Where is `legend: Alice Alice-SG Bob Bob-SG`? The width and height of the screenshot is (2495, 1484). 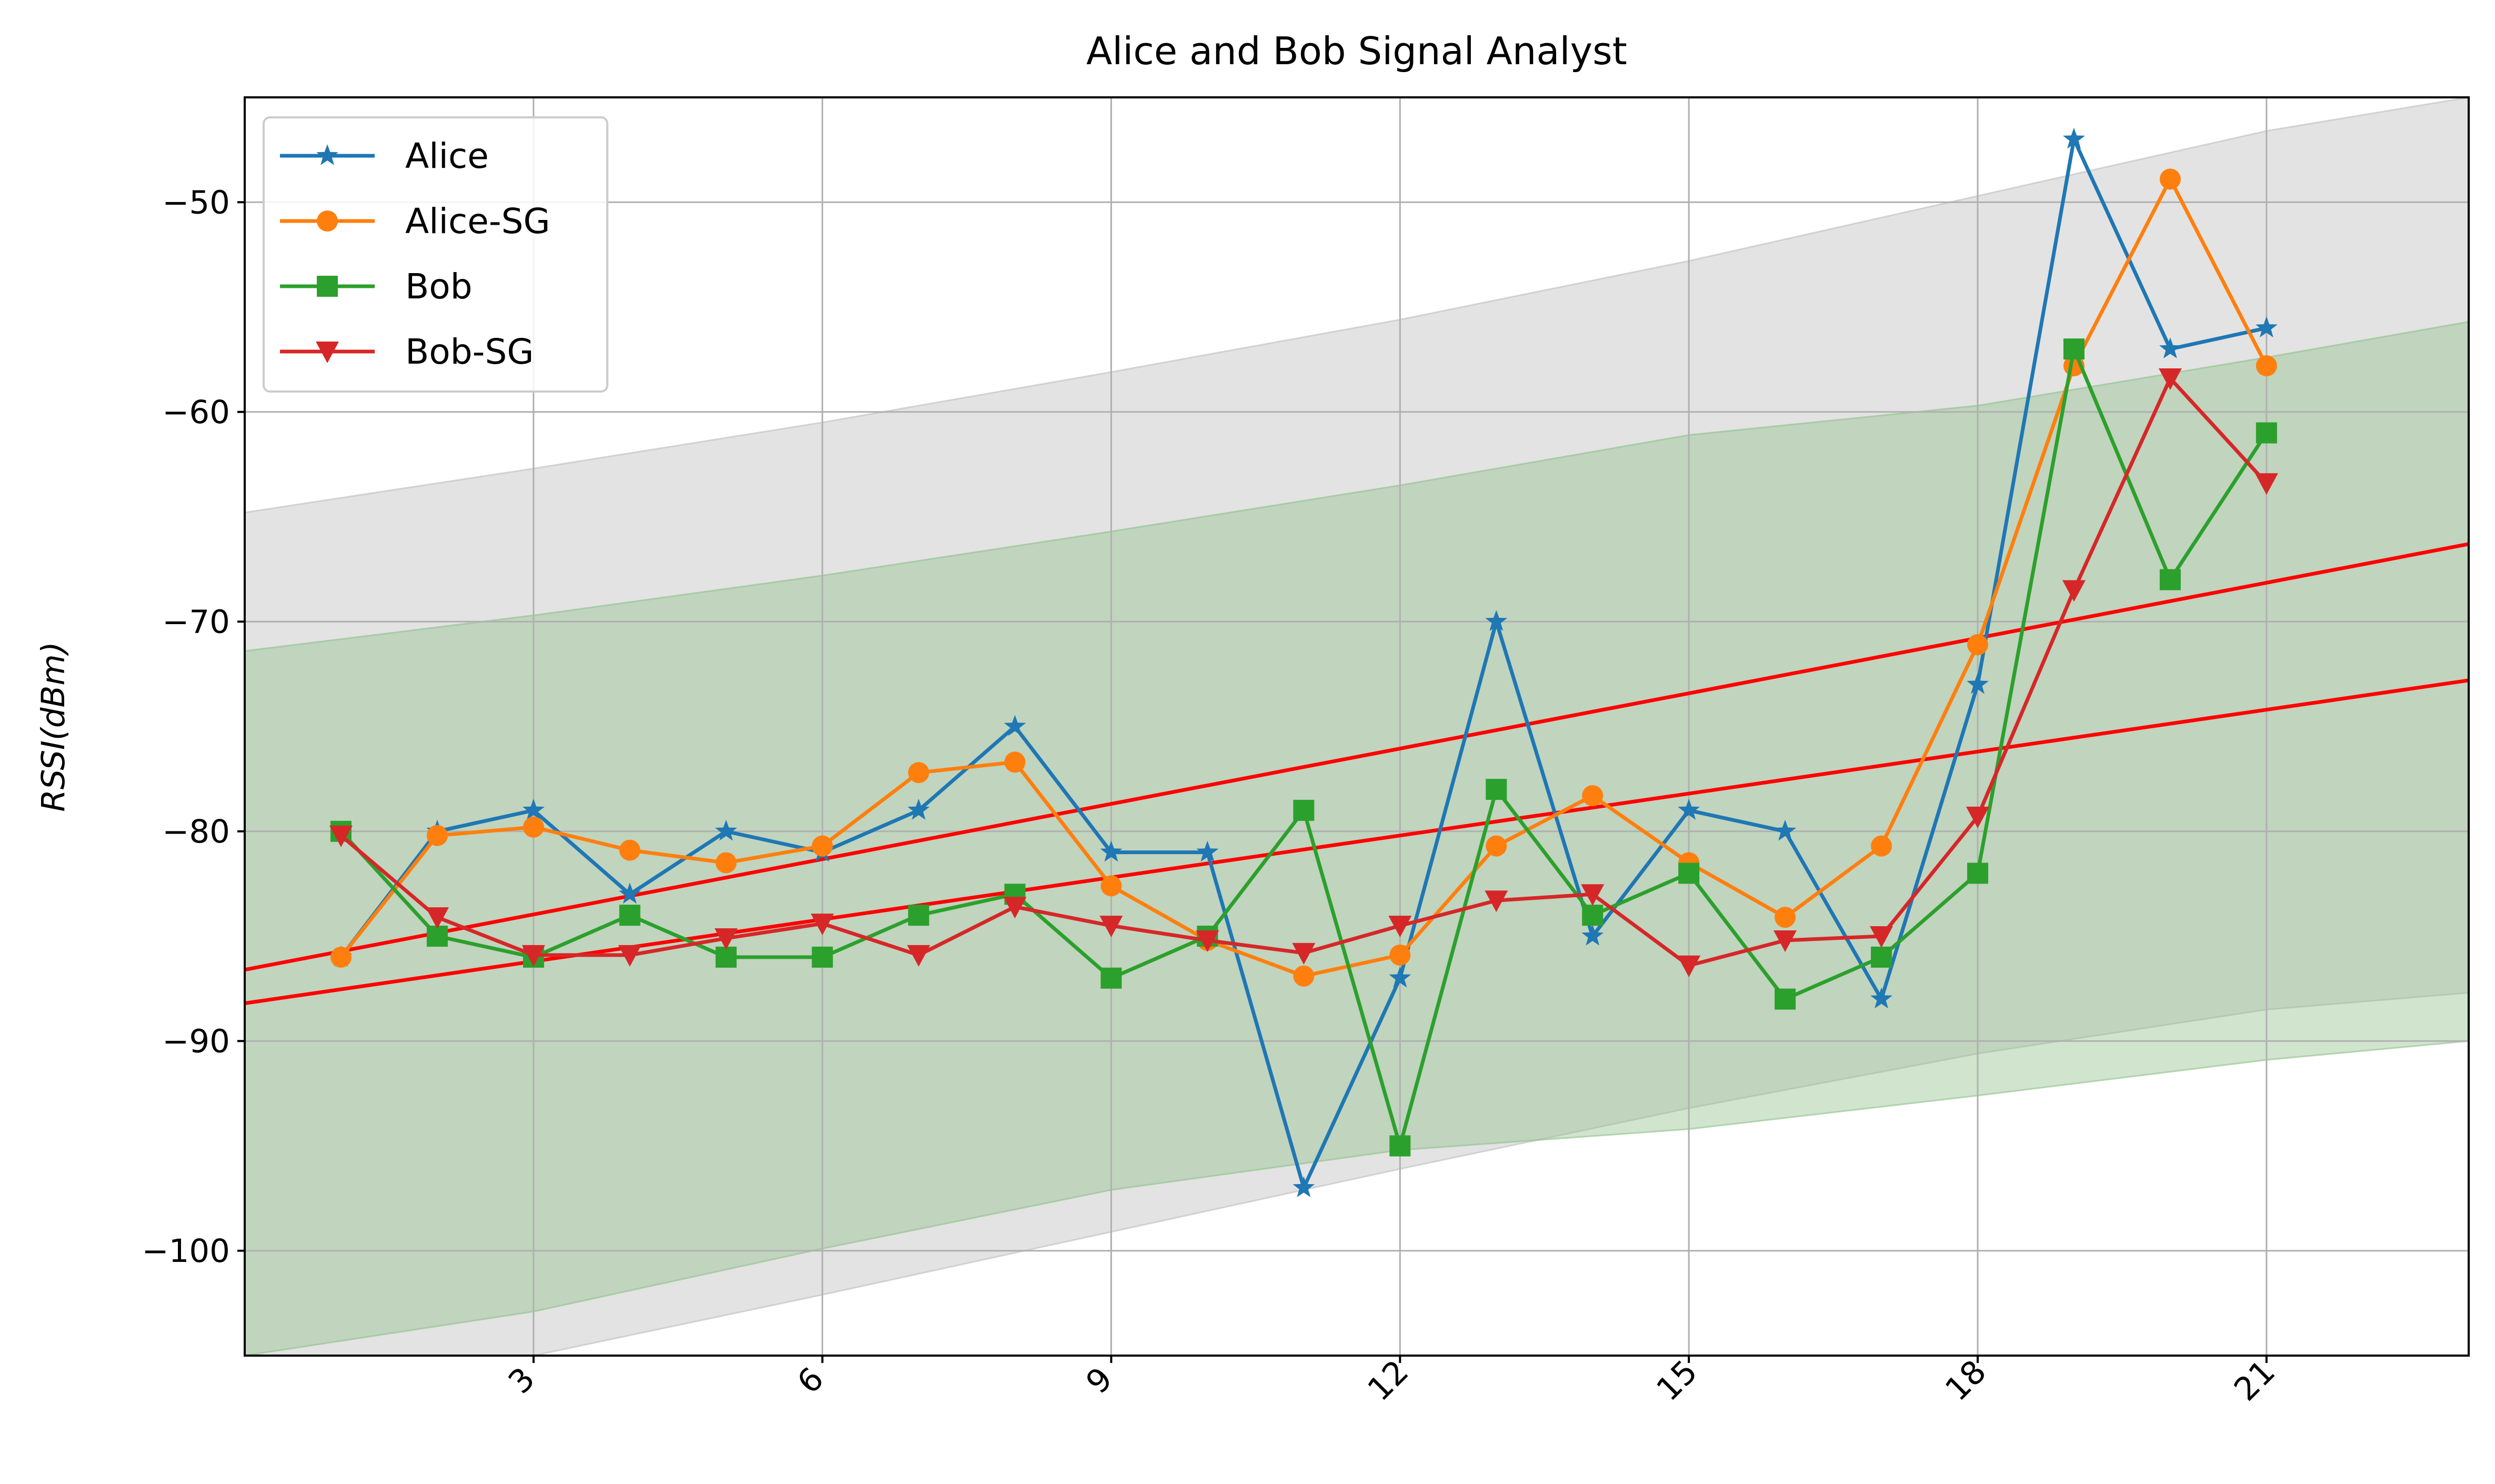
legend: Alice Alice-SG Bob Bob-SG is located at coordinates (435, 254).